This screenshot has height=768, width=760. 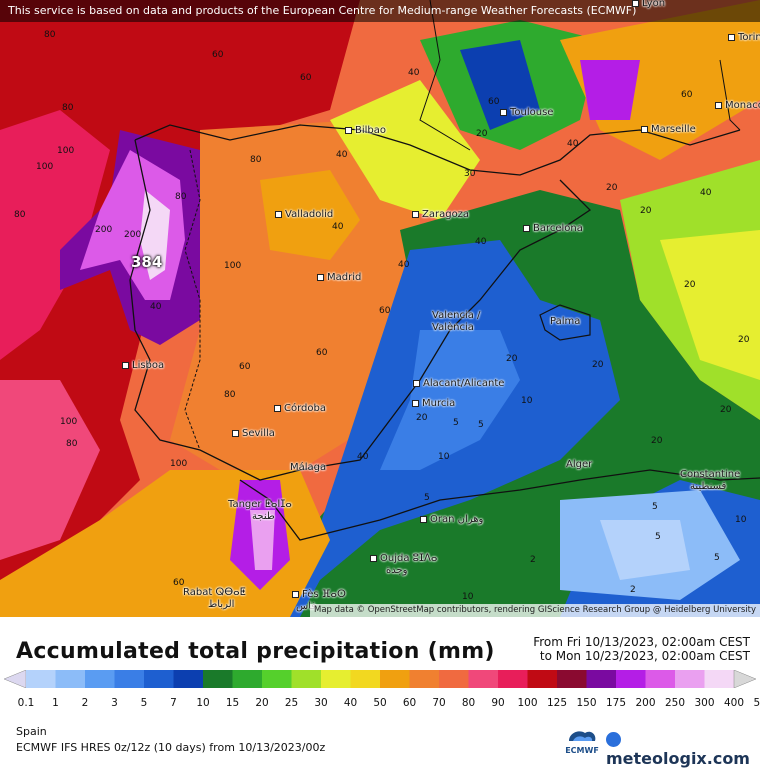 What do you see at coordinates (409, 703) in the screenshot?
I see `color-scale-tick: 60` at bounding box center [409, 703].